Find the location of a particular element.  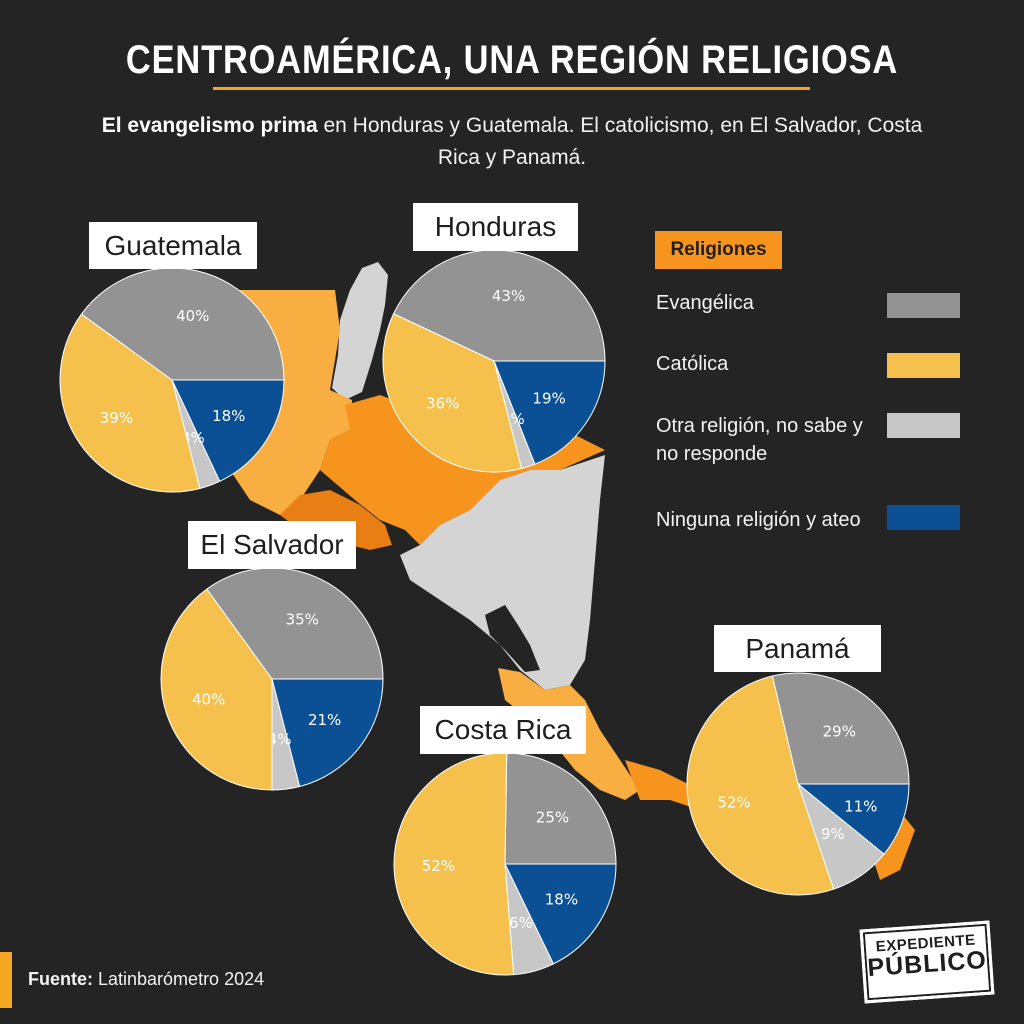

map-el-salvador is located at coordinates (336, 520).